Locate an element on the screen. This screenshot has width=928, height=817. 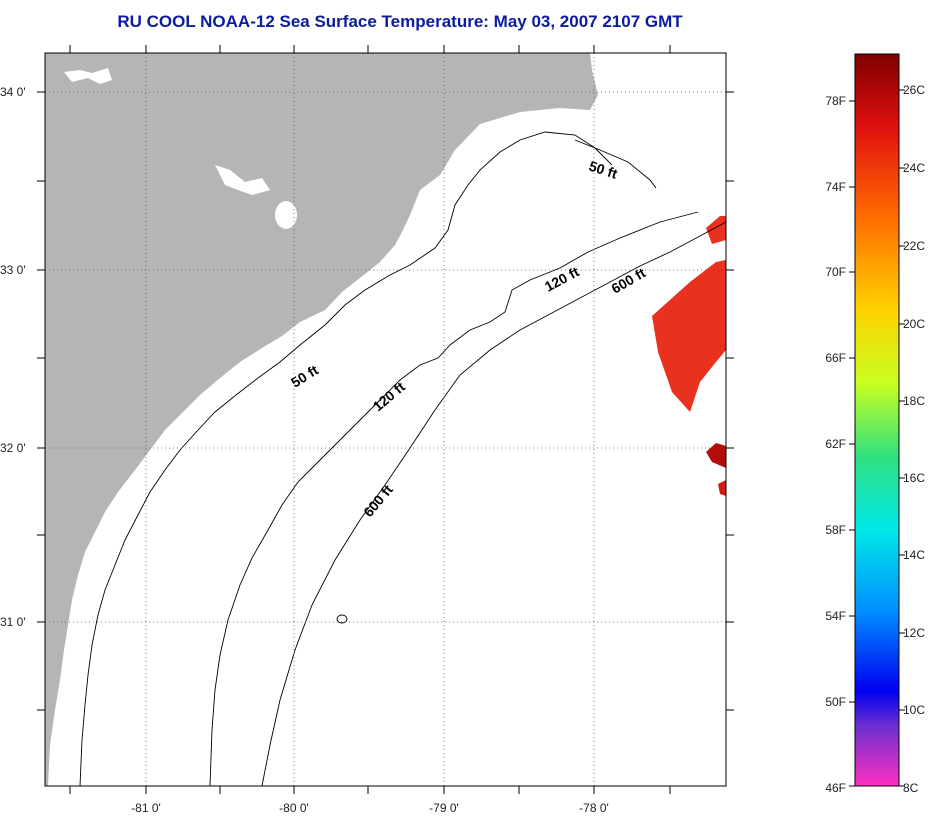
lon-label-81: -81 0' is located at coordinates (146, 808).